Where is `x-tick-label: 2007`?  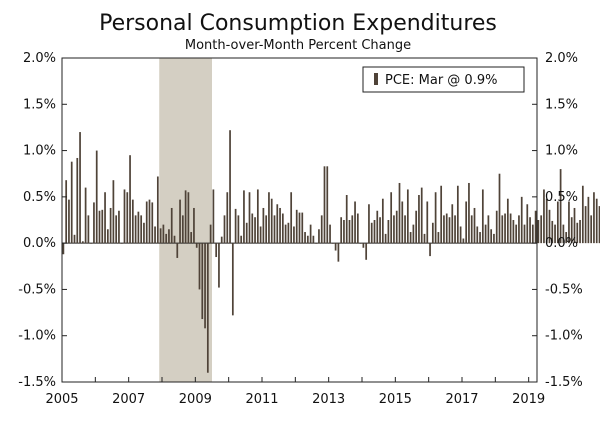
x-tick-label: 2007 is located at coordinates (128, 399).